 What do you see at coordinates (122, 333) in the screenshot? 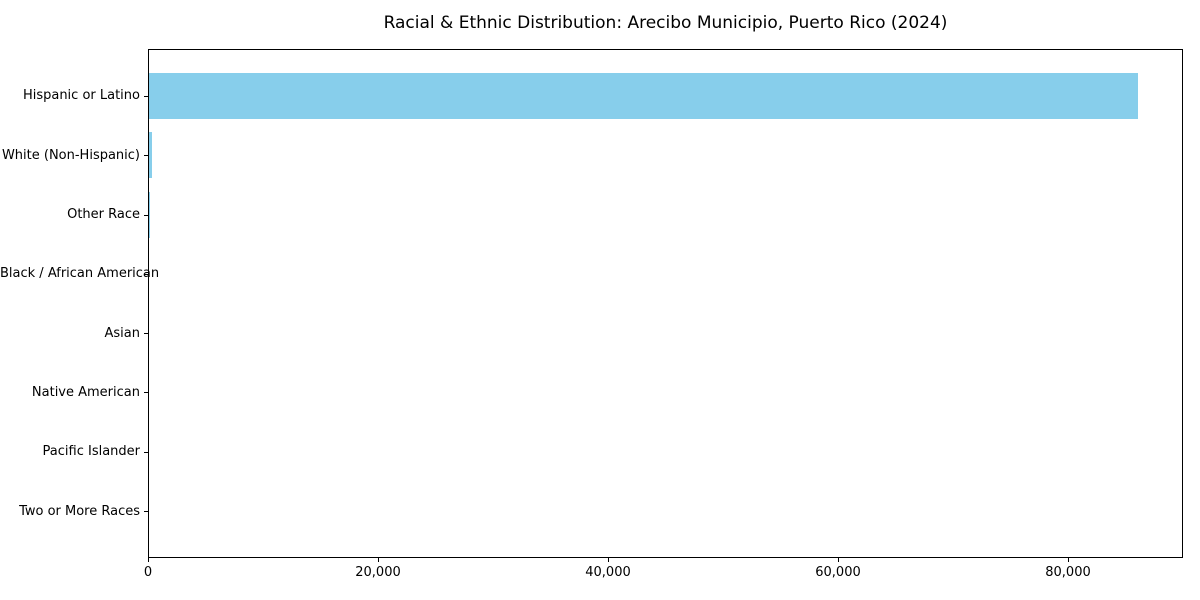
I see `y-tick-label: Asian` at bounding box center [122, 333].